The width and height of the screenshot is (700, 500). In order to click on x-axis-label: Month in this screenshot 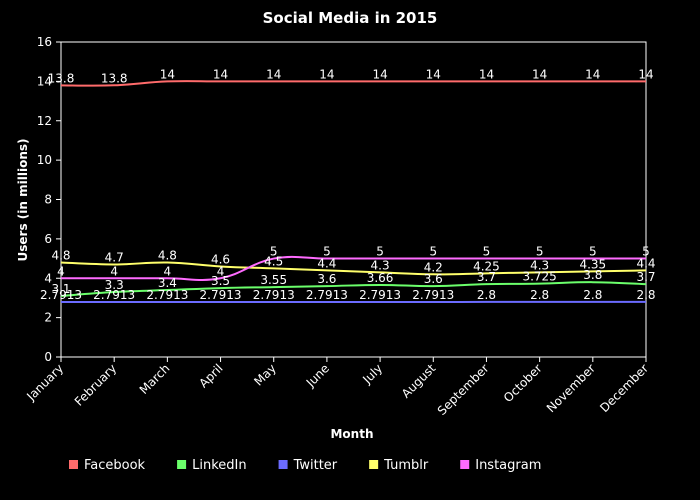, I will do `click(351, 434)`.